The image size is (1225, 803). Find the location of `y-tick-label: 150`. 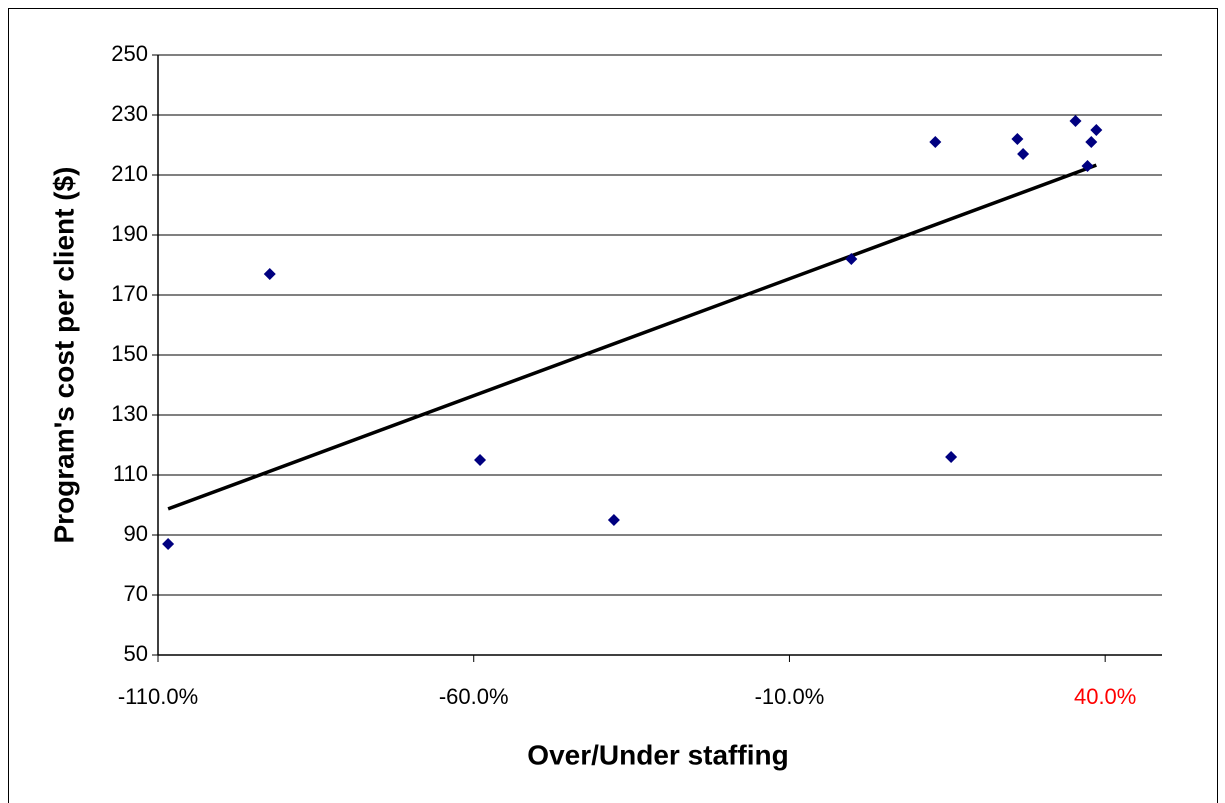

y-tick-label: 150 is located at coordinates (129, 353).